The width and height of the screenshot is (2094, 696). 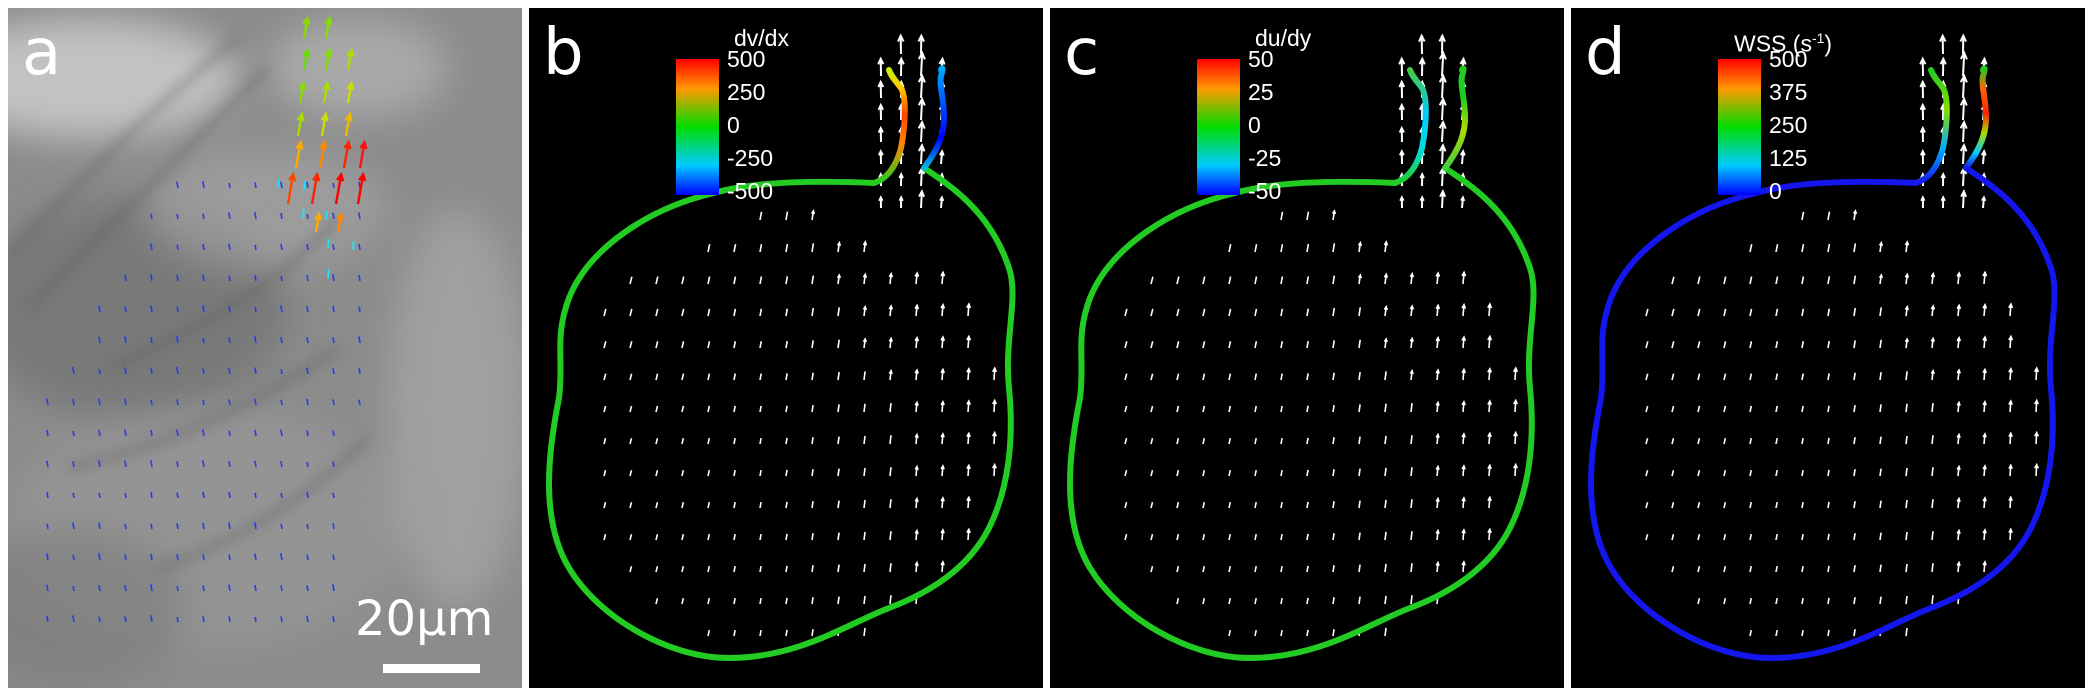 What do you see at coordinates (1775, 191) in the screenshot?
I see `colorbar-tick: 0` at bounding box center [1775, 191].